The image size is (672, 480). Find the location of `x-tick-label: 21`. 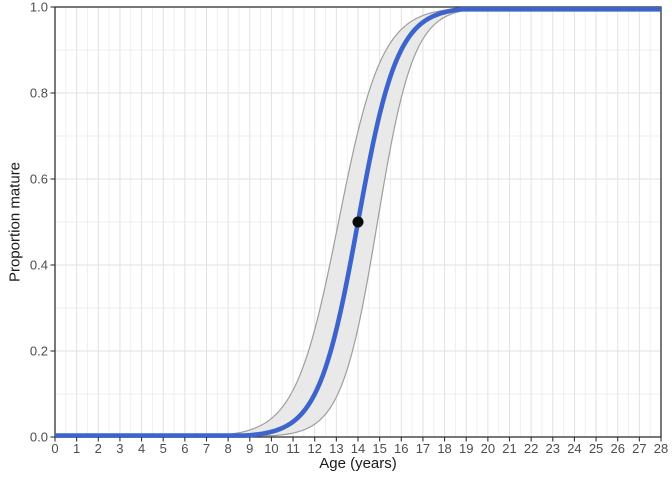

x-tick-label: 21 is located at coordinates (509, 448).